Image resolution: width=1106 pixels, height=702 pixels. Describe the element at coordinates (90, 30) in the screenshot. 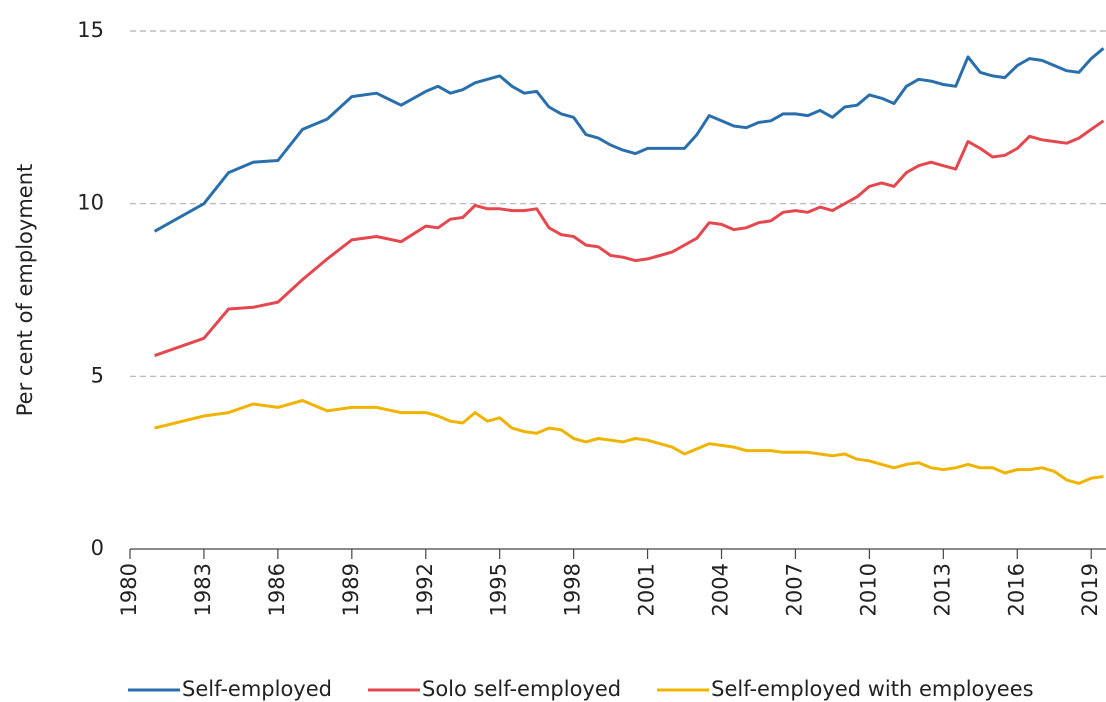

I see `y-tick-label: 15` at that location.